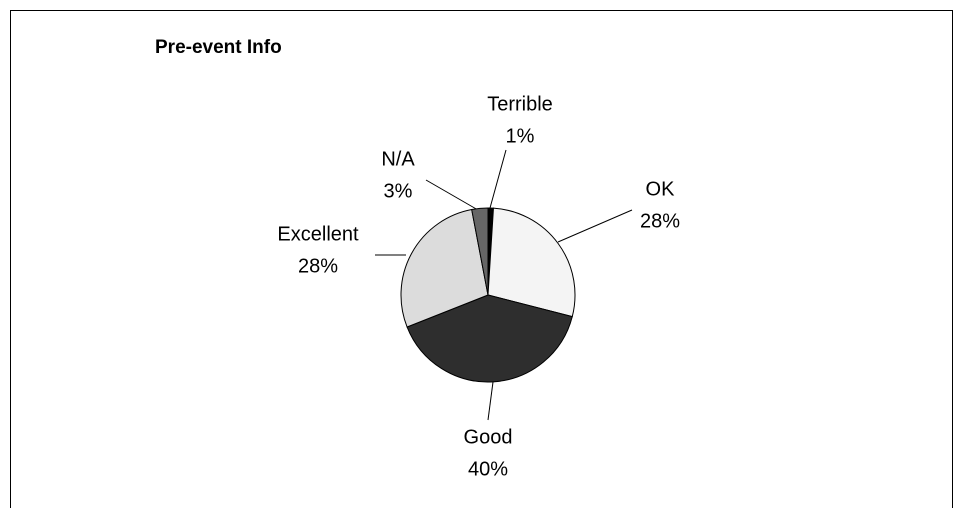  Describe the element at coordinates (218, 47) in the screenshot. I see `chart-title: Pre-event Info` at that location.